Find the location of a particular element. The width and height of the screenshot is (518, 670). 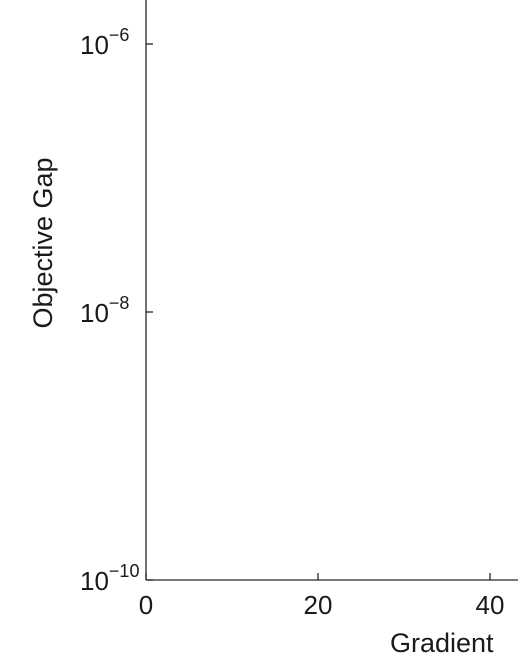

x-axis-label: Gradient is located at coordinates (442, 643).